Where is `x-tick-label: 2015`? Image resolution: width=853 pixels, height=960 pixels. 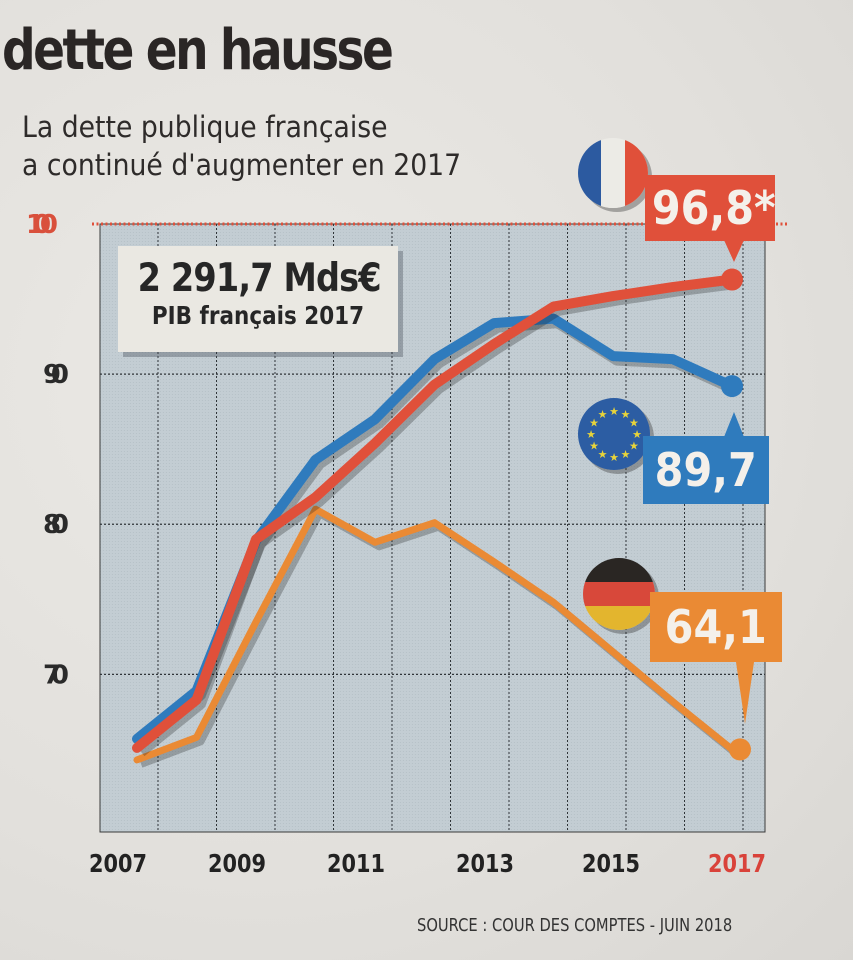
x-tick-label: 2015 is located at coordinates (611, 863).